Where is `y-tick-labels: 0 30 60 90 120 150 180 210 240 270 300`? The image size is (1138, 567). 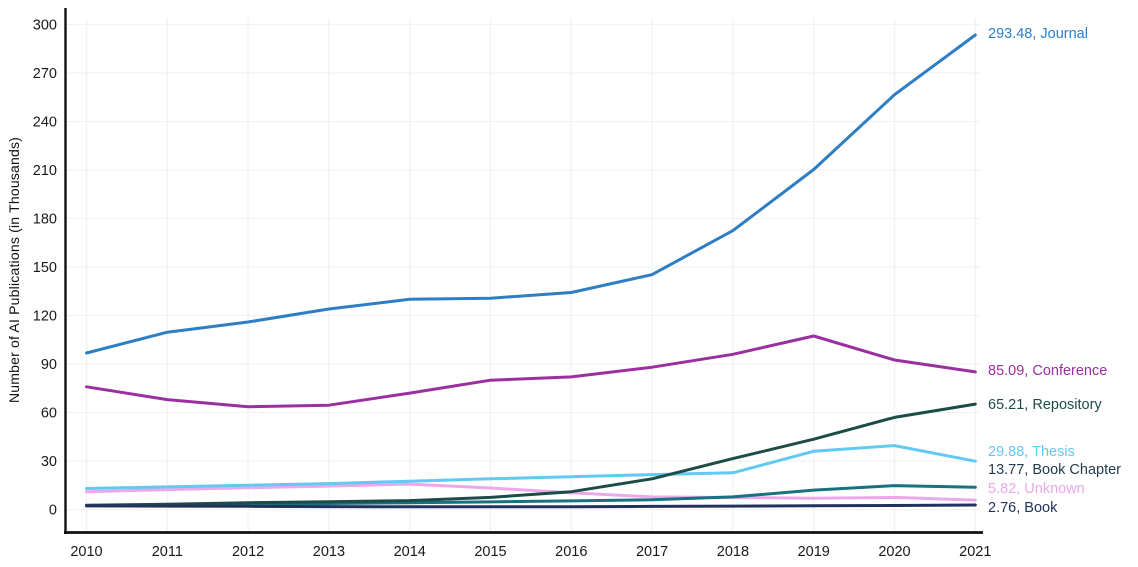 y-tick-labels: 0 30 60 90 120 150 180 210 240 270 300 is located at coordinates (45, 268).